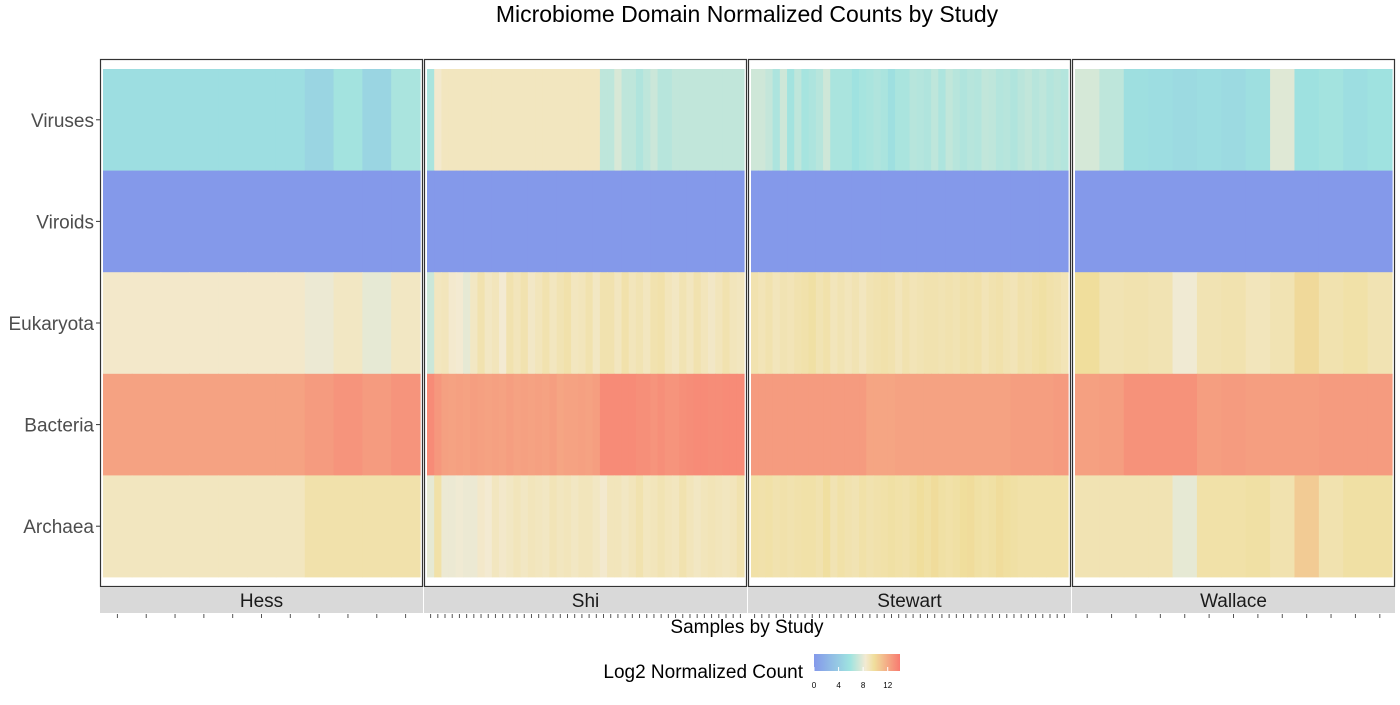 The height and width of the screenshot is (705, 1400). I want to click on facet-label-hess: Hess, so click(261, 601).